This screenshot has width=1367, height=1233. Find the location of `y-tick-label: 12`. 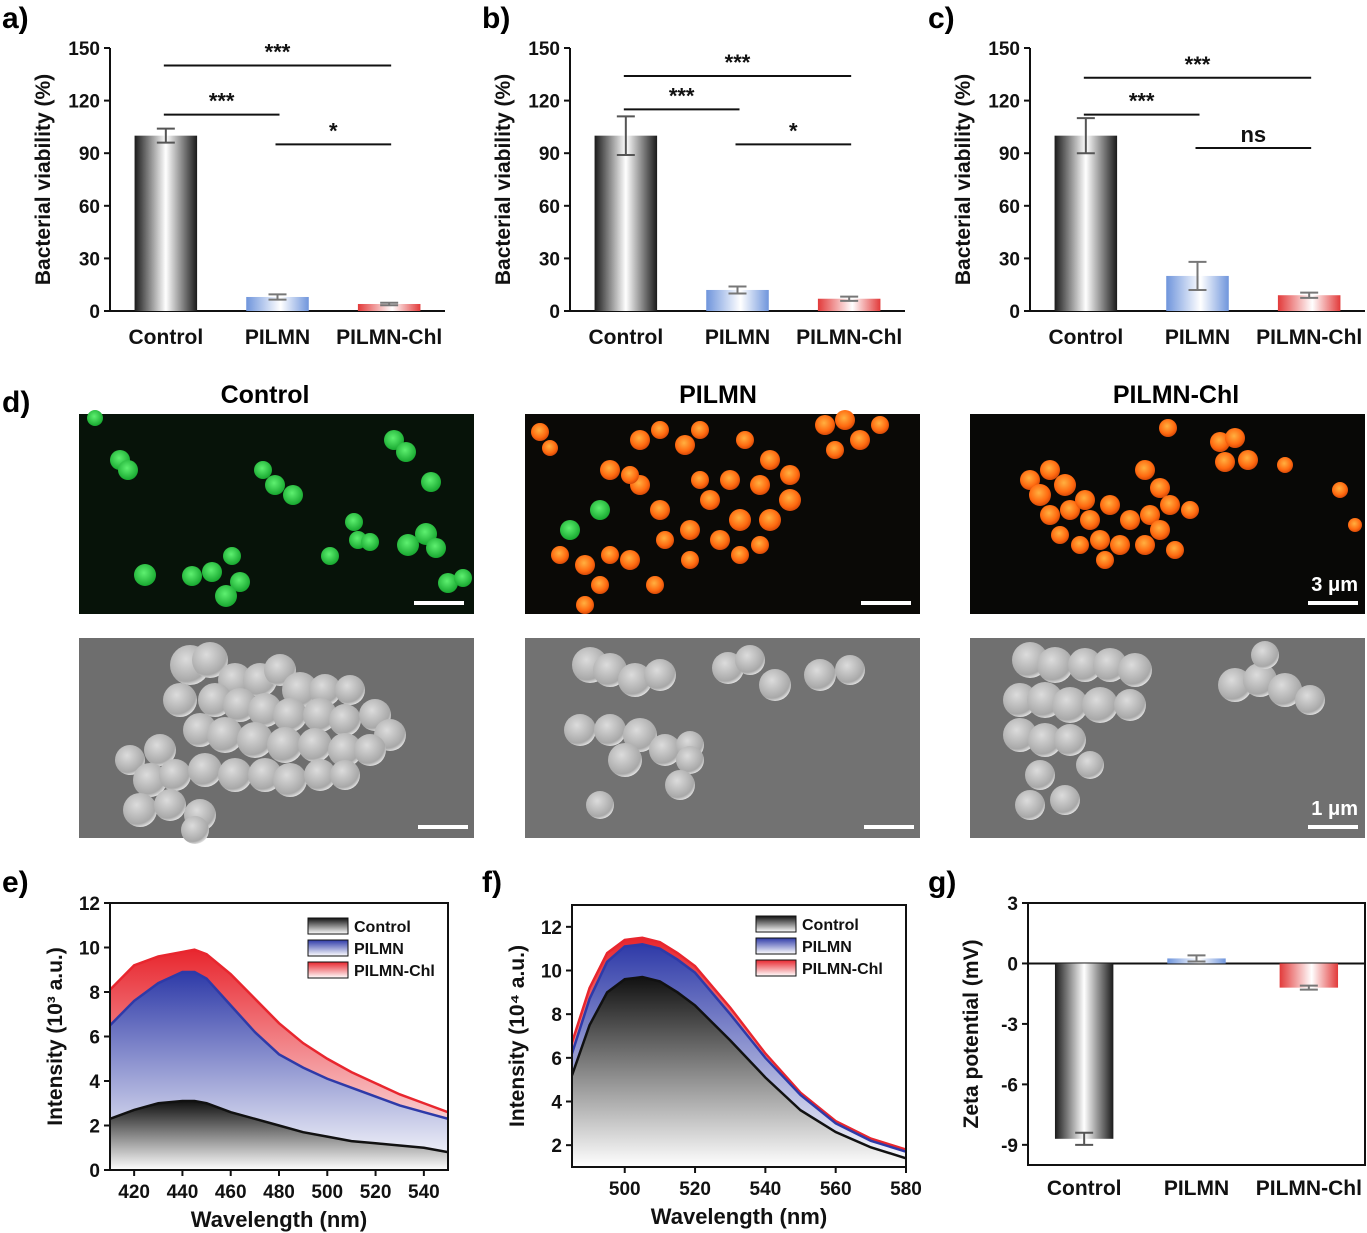

y-tick-label: 12 is located at coordinates (89, 904).